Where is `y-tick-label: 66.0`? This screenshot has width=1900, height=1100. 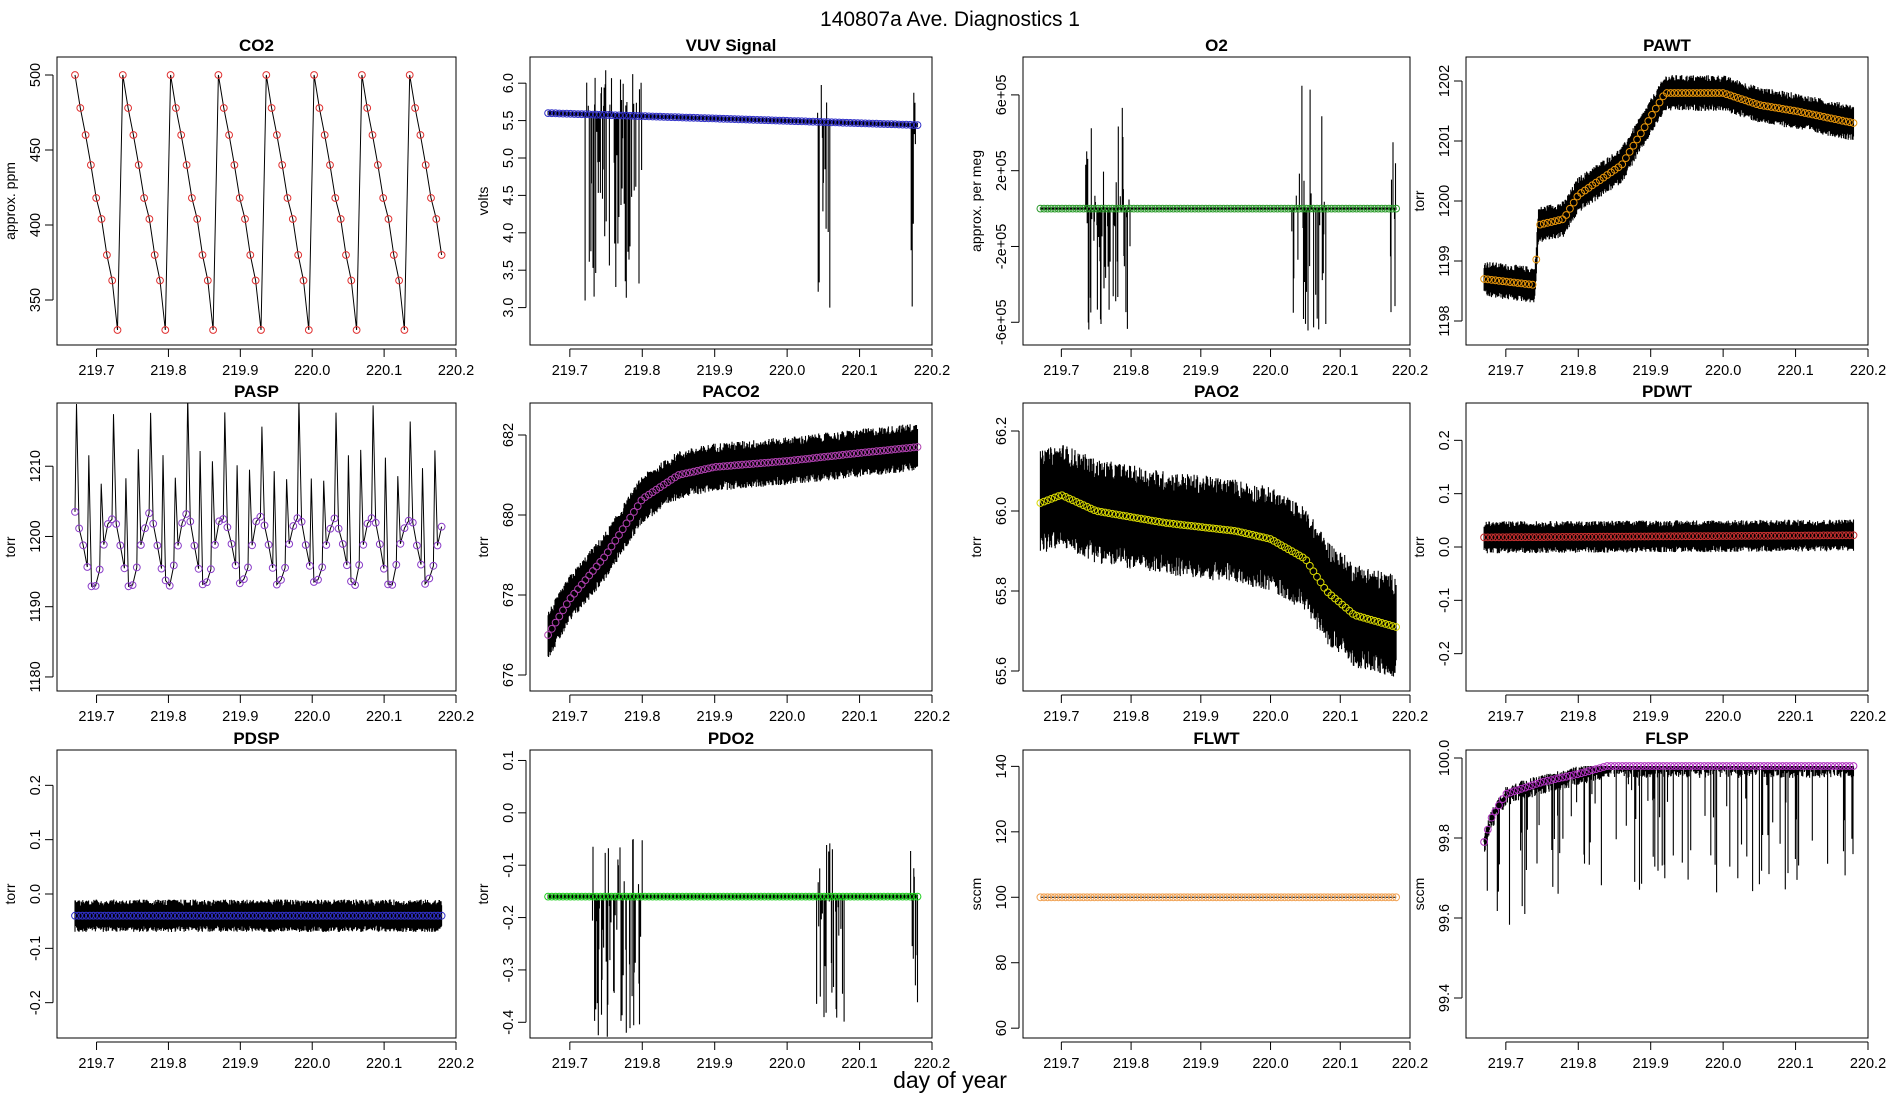 y-tick-label: 66.0 is located at coordinates (1002, 511).